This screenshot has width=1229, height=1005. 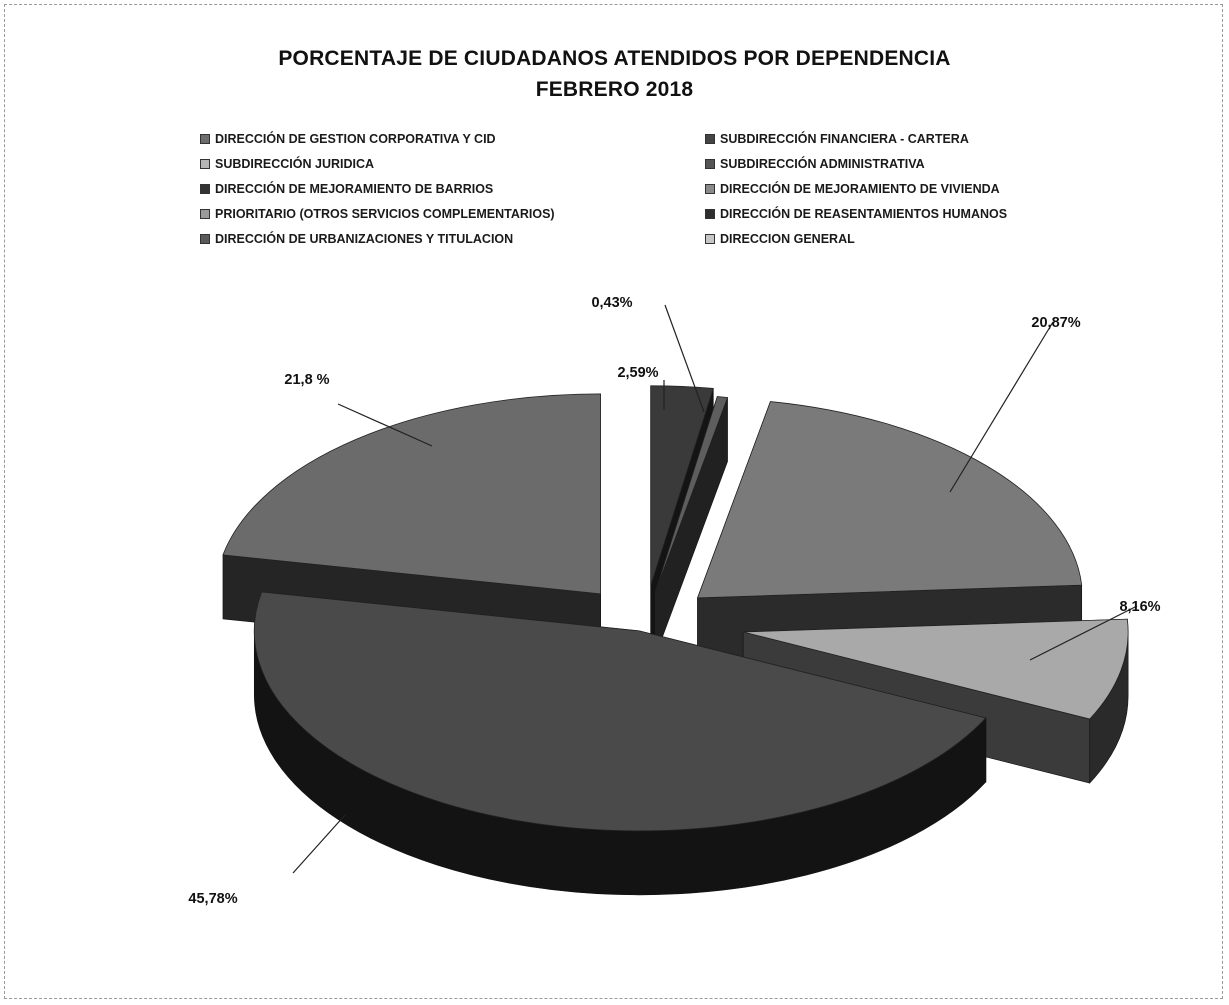 What do you see at coordinates (355, 139) in the screenshot?
I see `legend-label: DIRECCIÓN DE GESTION CORPORATIVA Y CID` at bounding box center [355, 139].